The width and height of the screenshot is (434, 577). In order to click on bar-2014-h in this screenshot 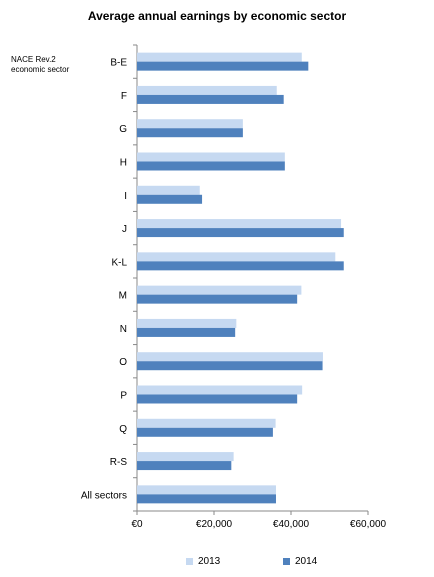, I will do `click(211, 166)`.